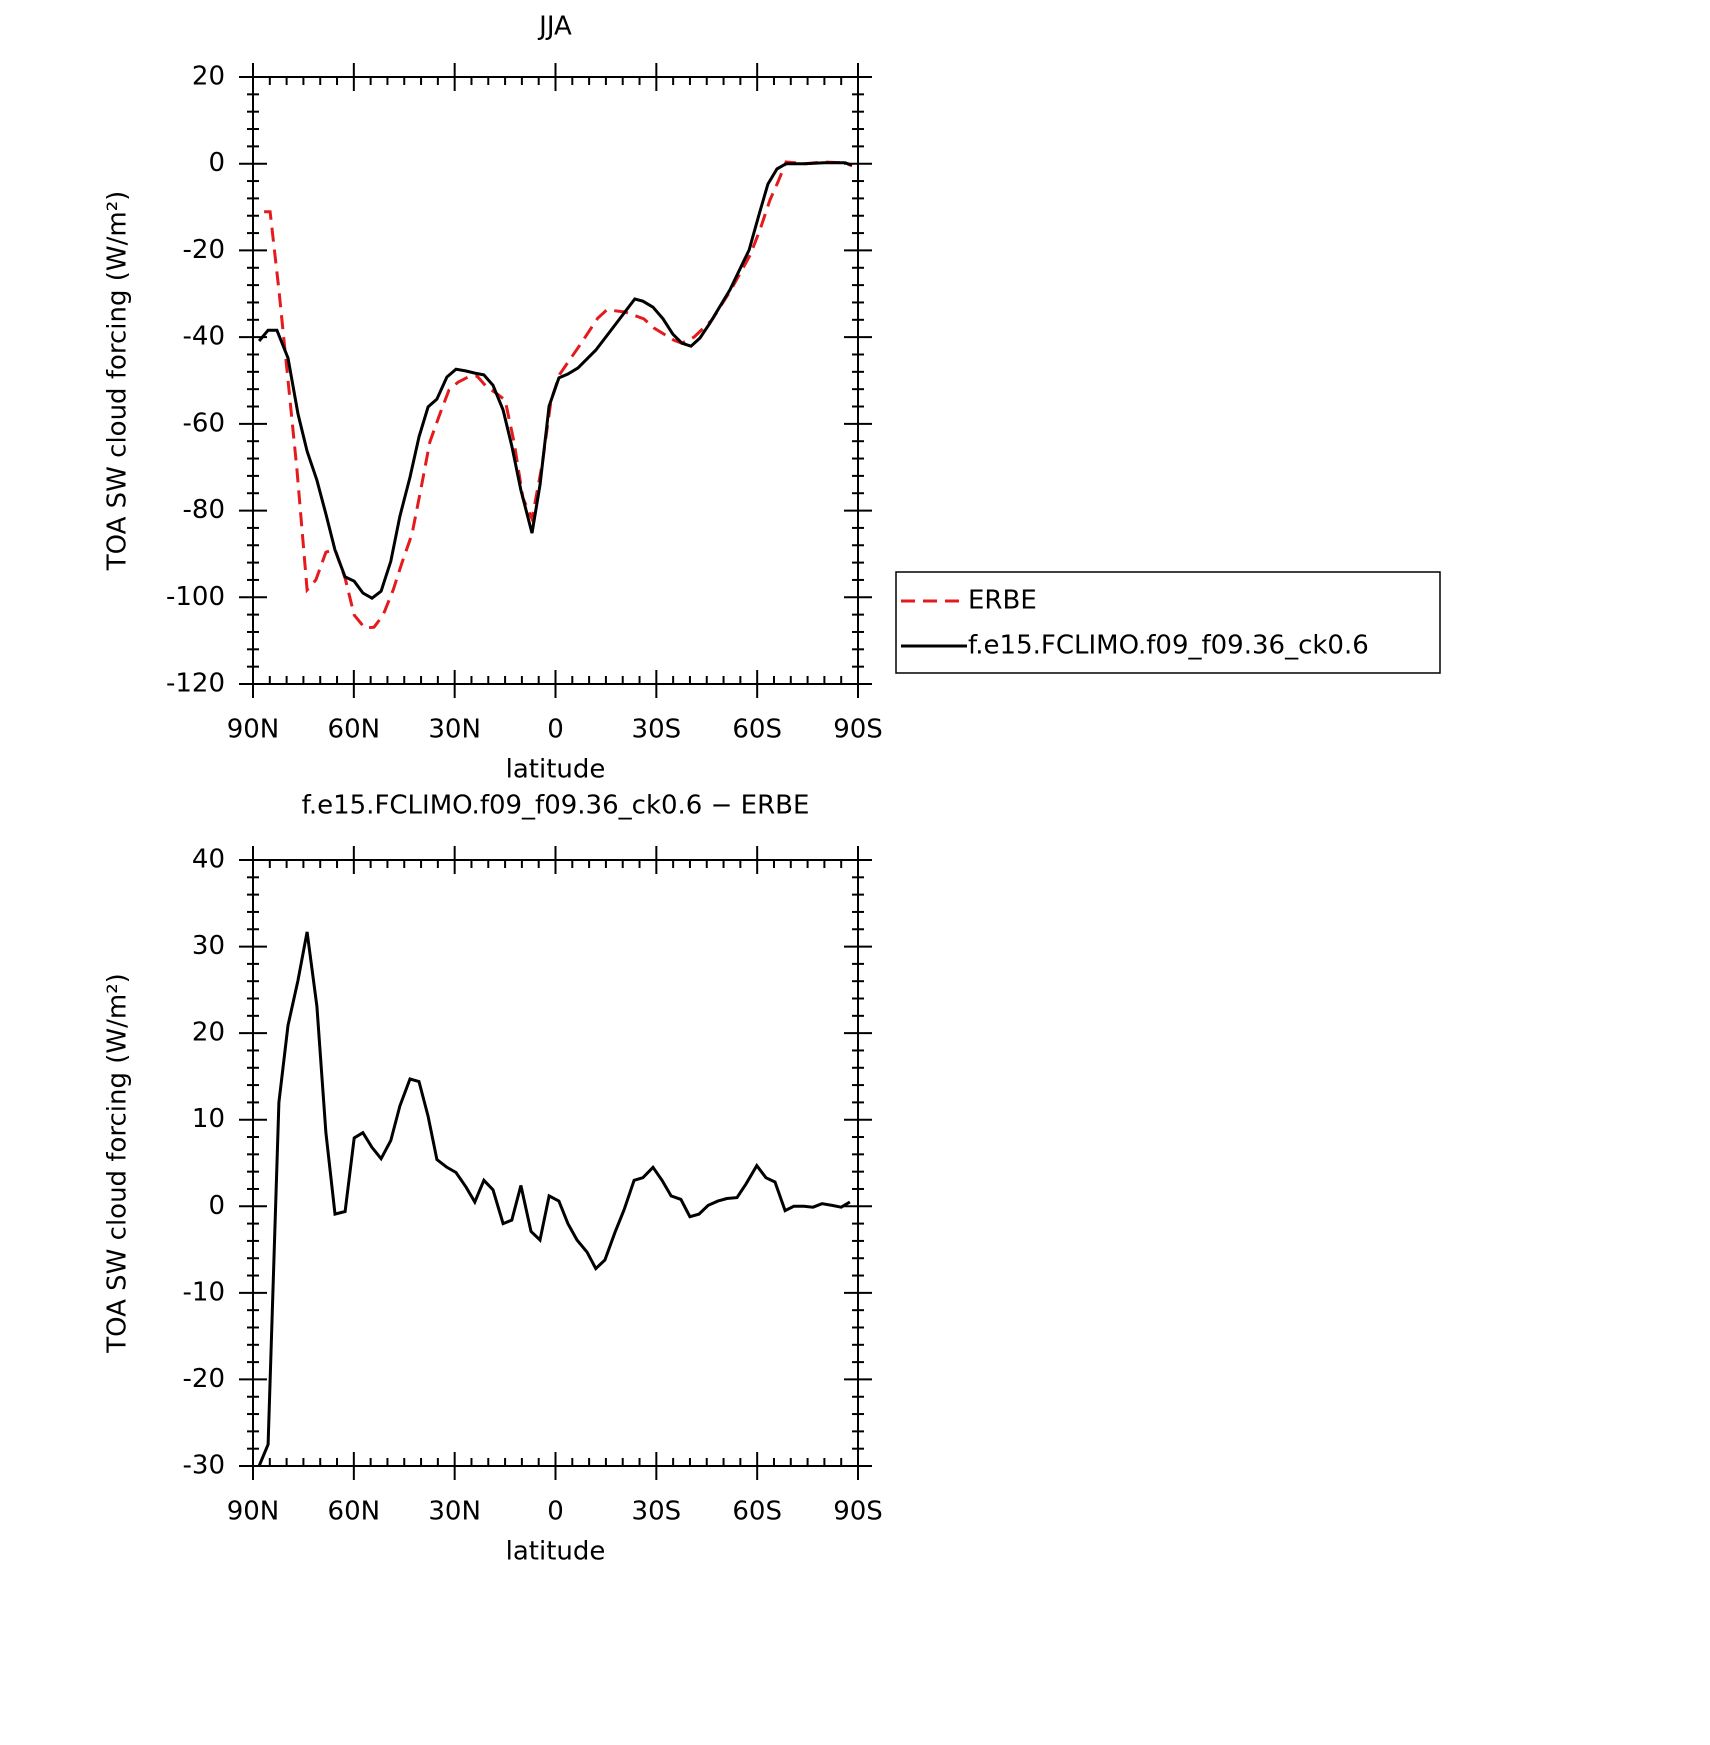 The height and width of the screenshot is (1745, 1710). I want to click on legend-box, so click(1168, 622).